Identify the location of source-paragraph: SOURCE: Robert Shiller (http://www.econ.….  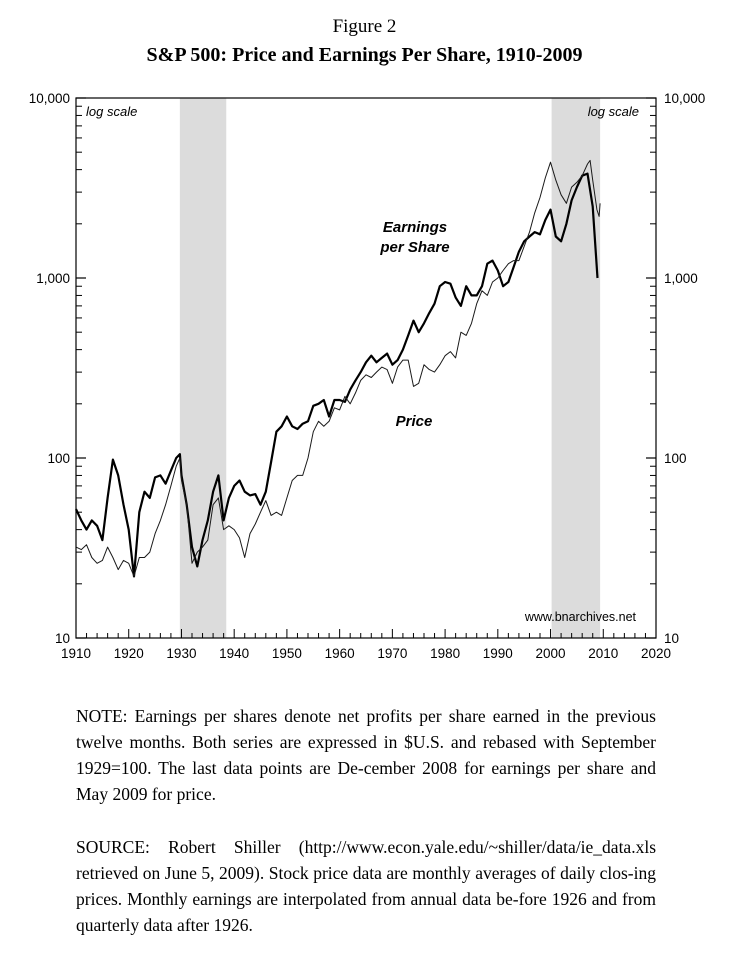
(366, 886).